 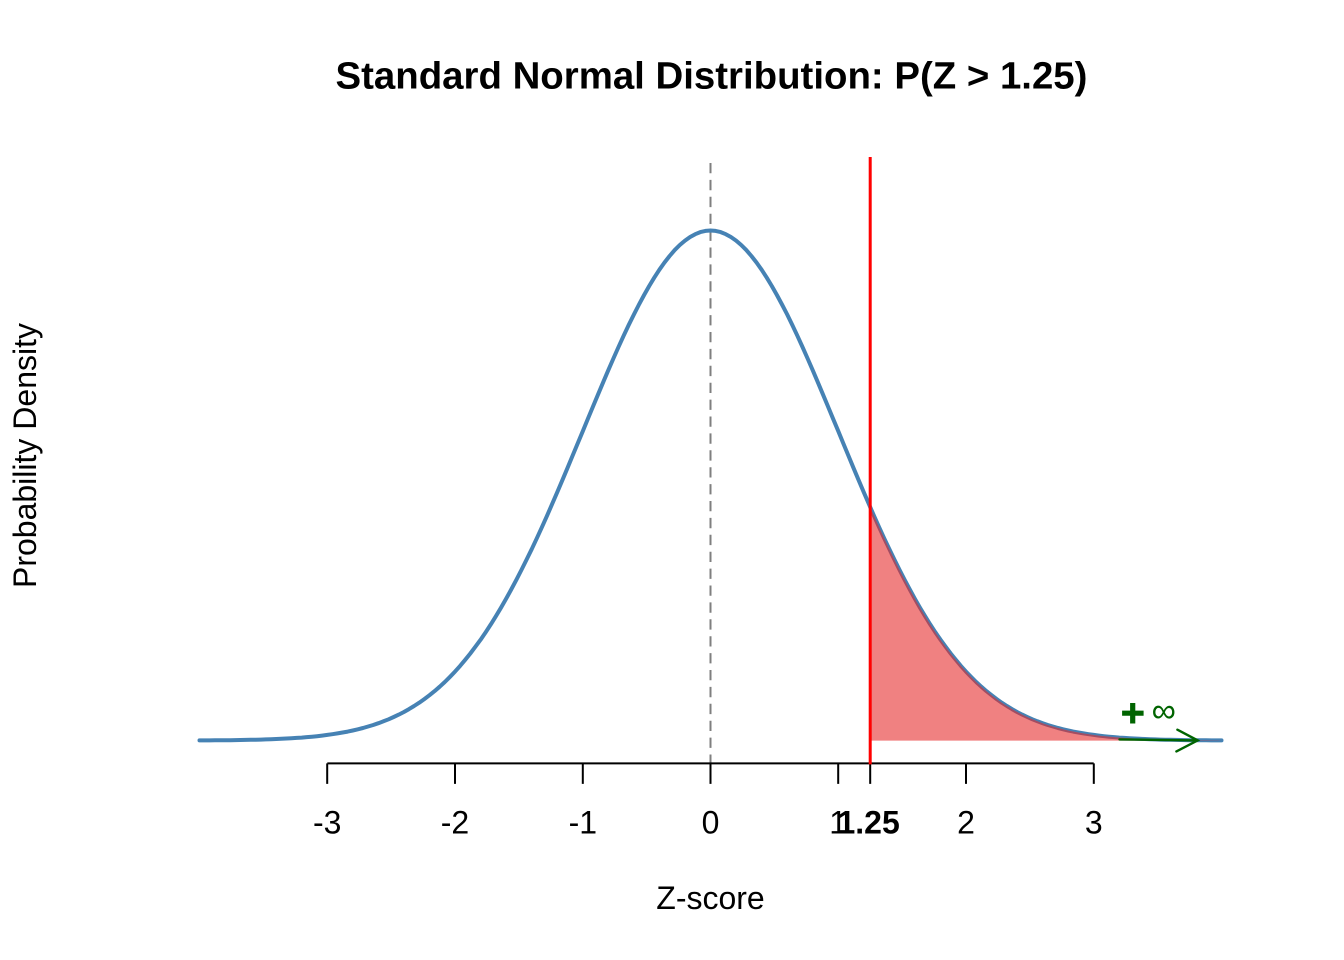 I want to click on svg-text: -2, so click(x=455, y=823).